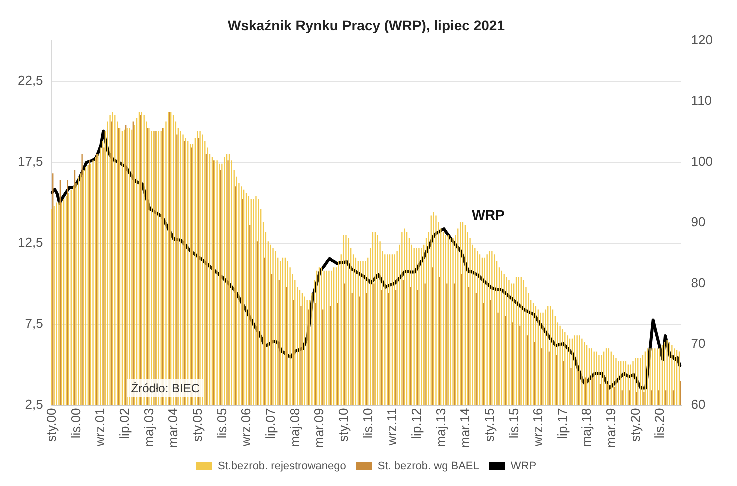  I want to click on x-tick-label: wrz.11, so click(392, 427).